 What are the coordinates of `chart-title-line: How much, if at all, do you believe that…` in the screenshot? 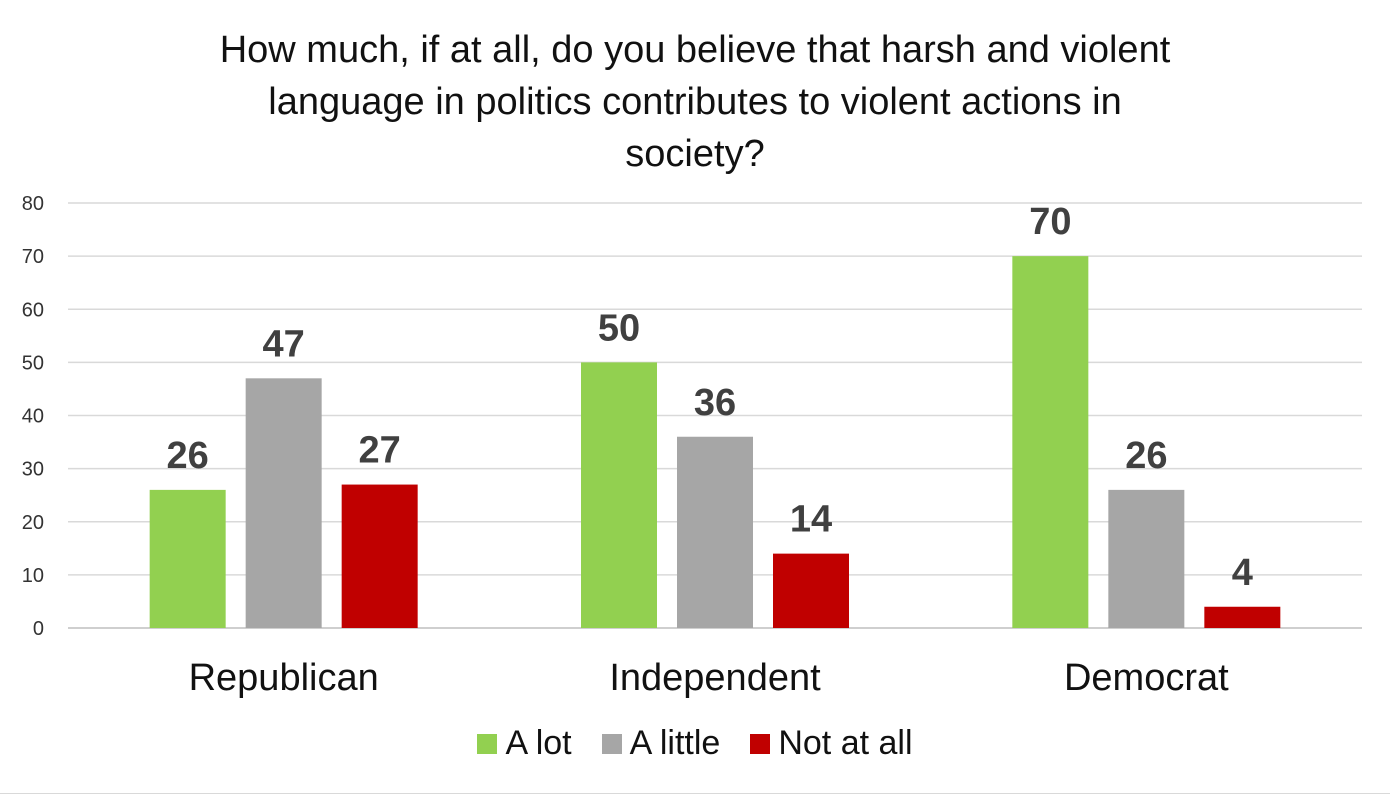 It's located at (695, 50).